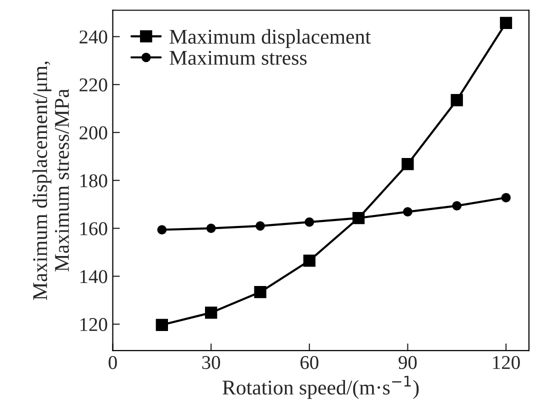 The width and height of the screenshot is (537, 410). I want to click on y-tick-label: 240, so click(94, 37).